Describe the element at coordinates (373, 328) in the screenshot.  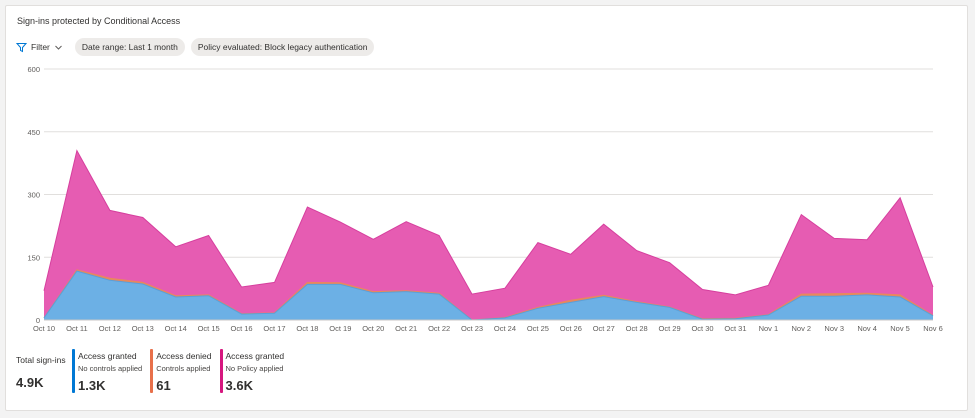
I see `x-tick-label: Oct 20` at that location.